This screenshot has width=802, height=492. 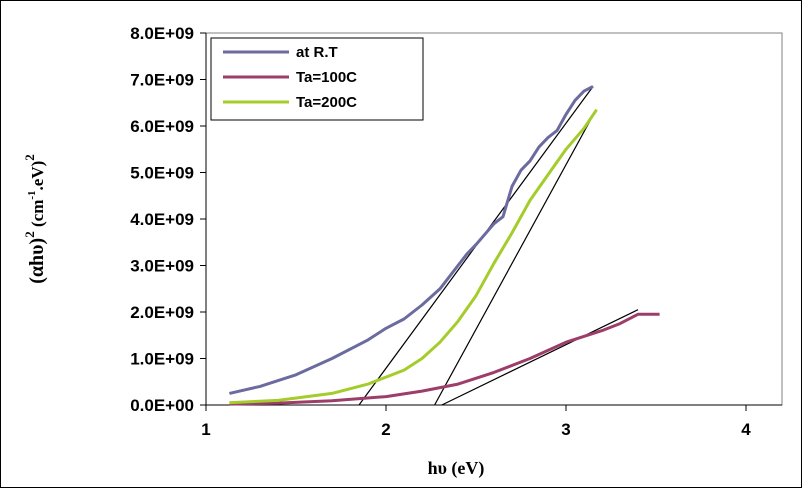 What do you see at coordinates (37, 176) in the screenshot?
I see `y-axis-label-unit-tail: .eV)` at bounding box center [37, 176].